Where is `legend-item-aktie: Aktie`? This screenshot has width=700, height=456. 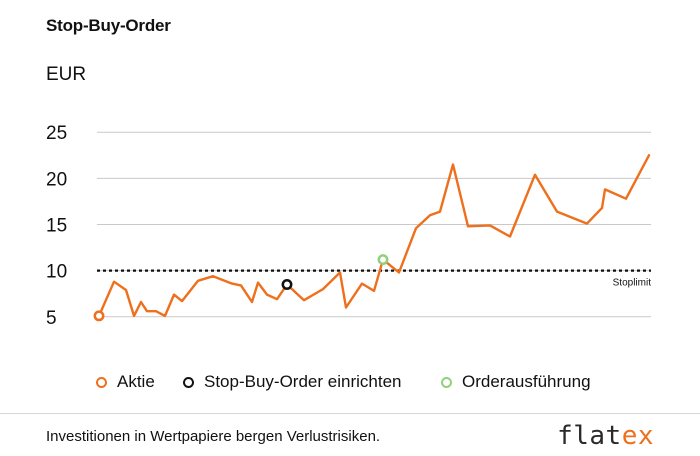
legend-item-aktie: Aktie is located at coordinates (125, 382).